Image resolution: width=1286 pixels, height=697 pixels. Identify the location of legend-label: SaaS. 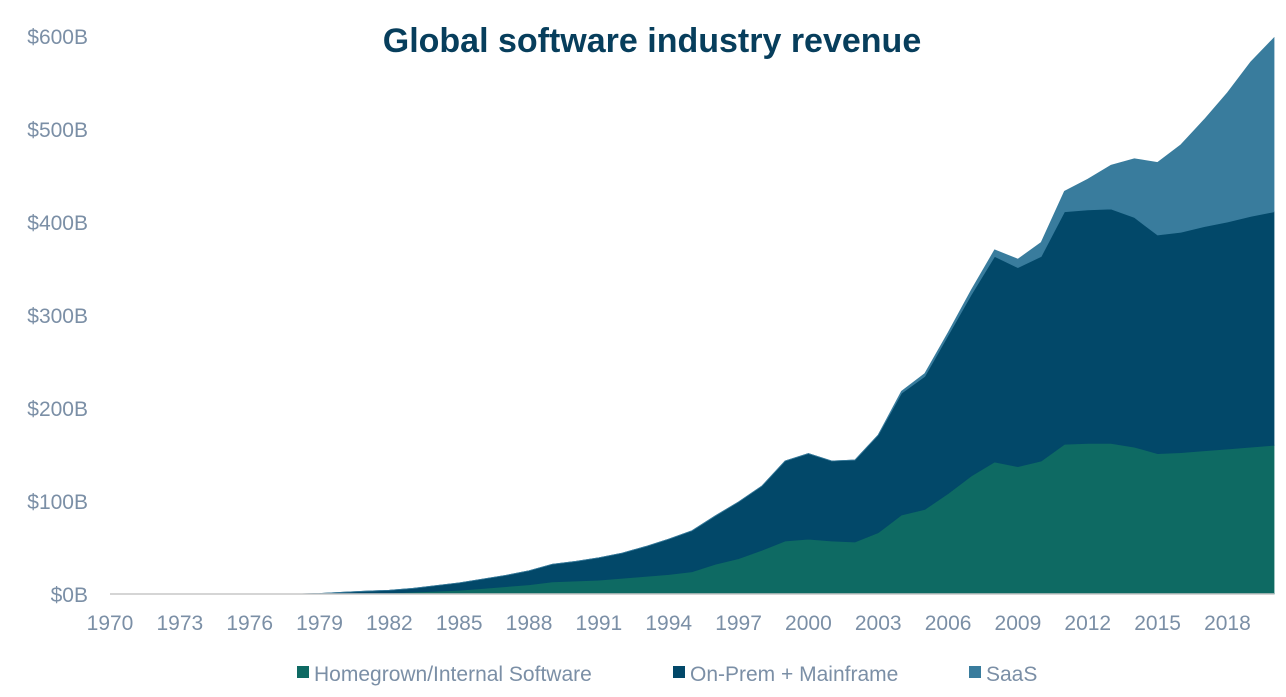
(1011, 674).